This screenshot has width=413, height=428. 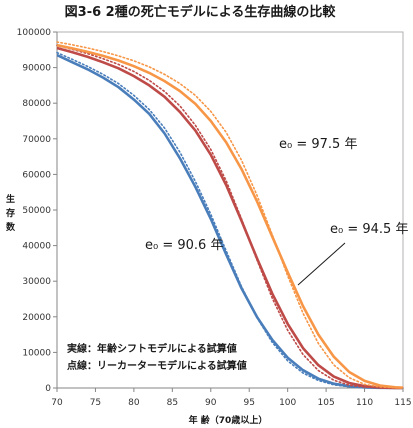 I want to click on y-tick-label: 50000, so click(x=36, y=211).